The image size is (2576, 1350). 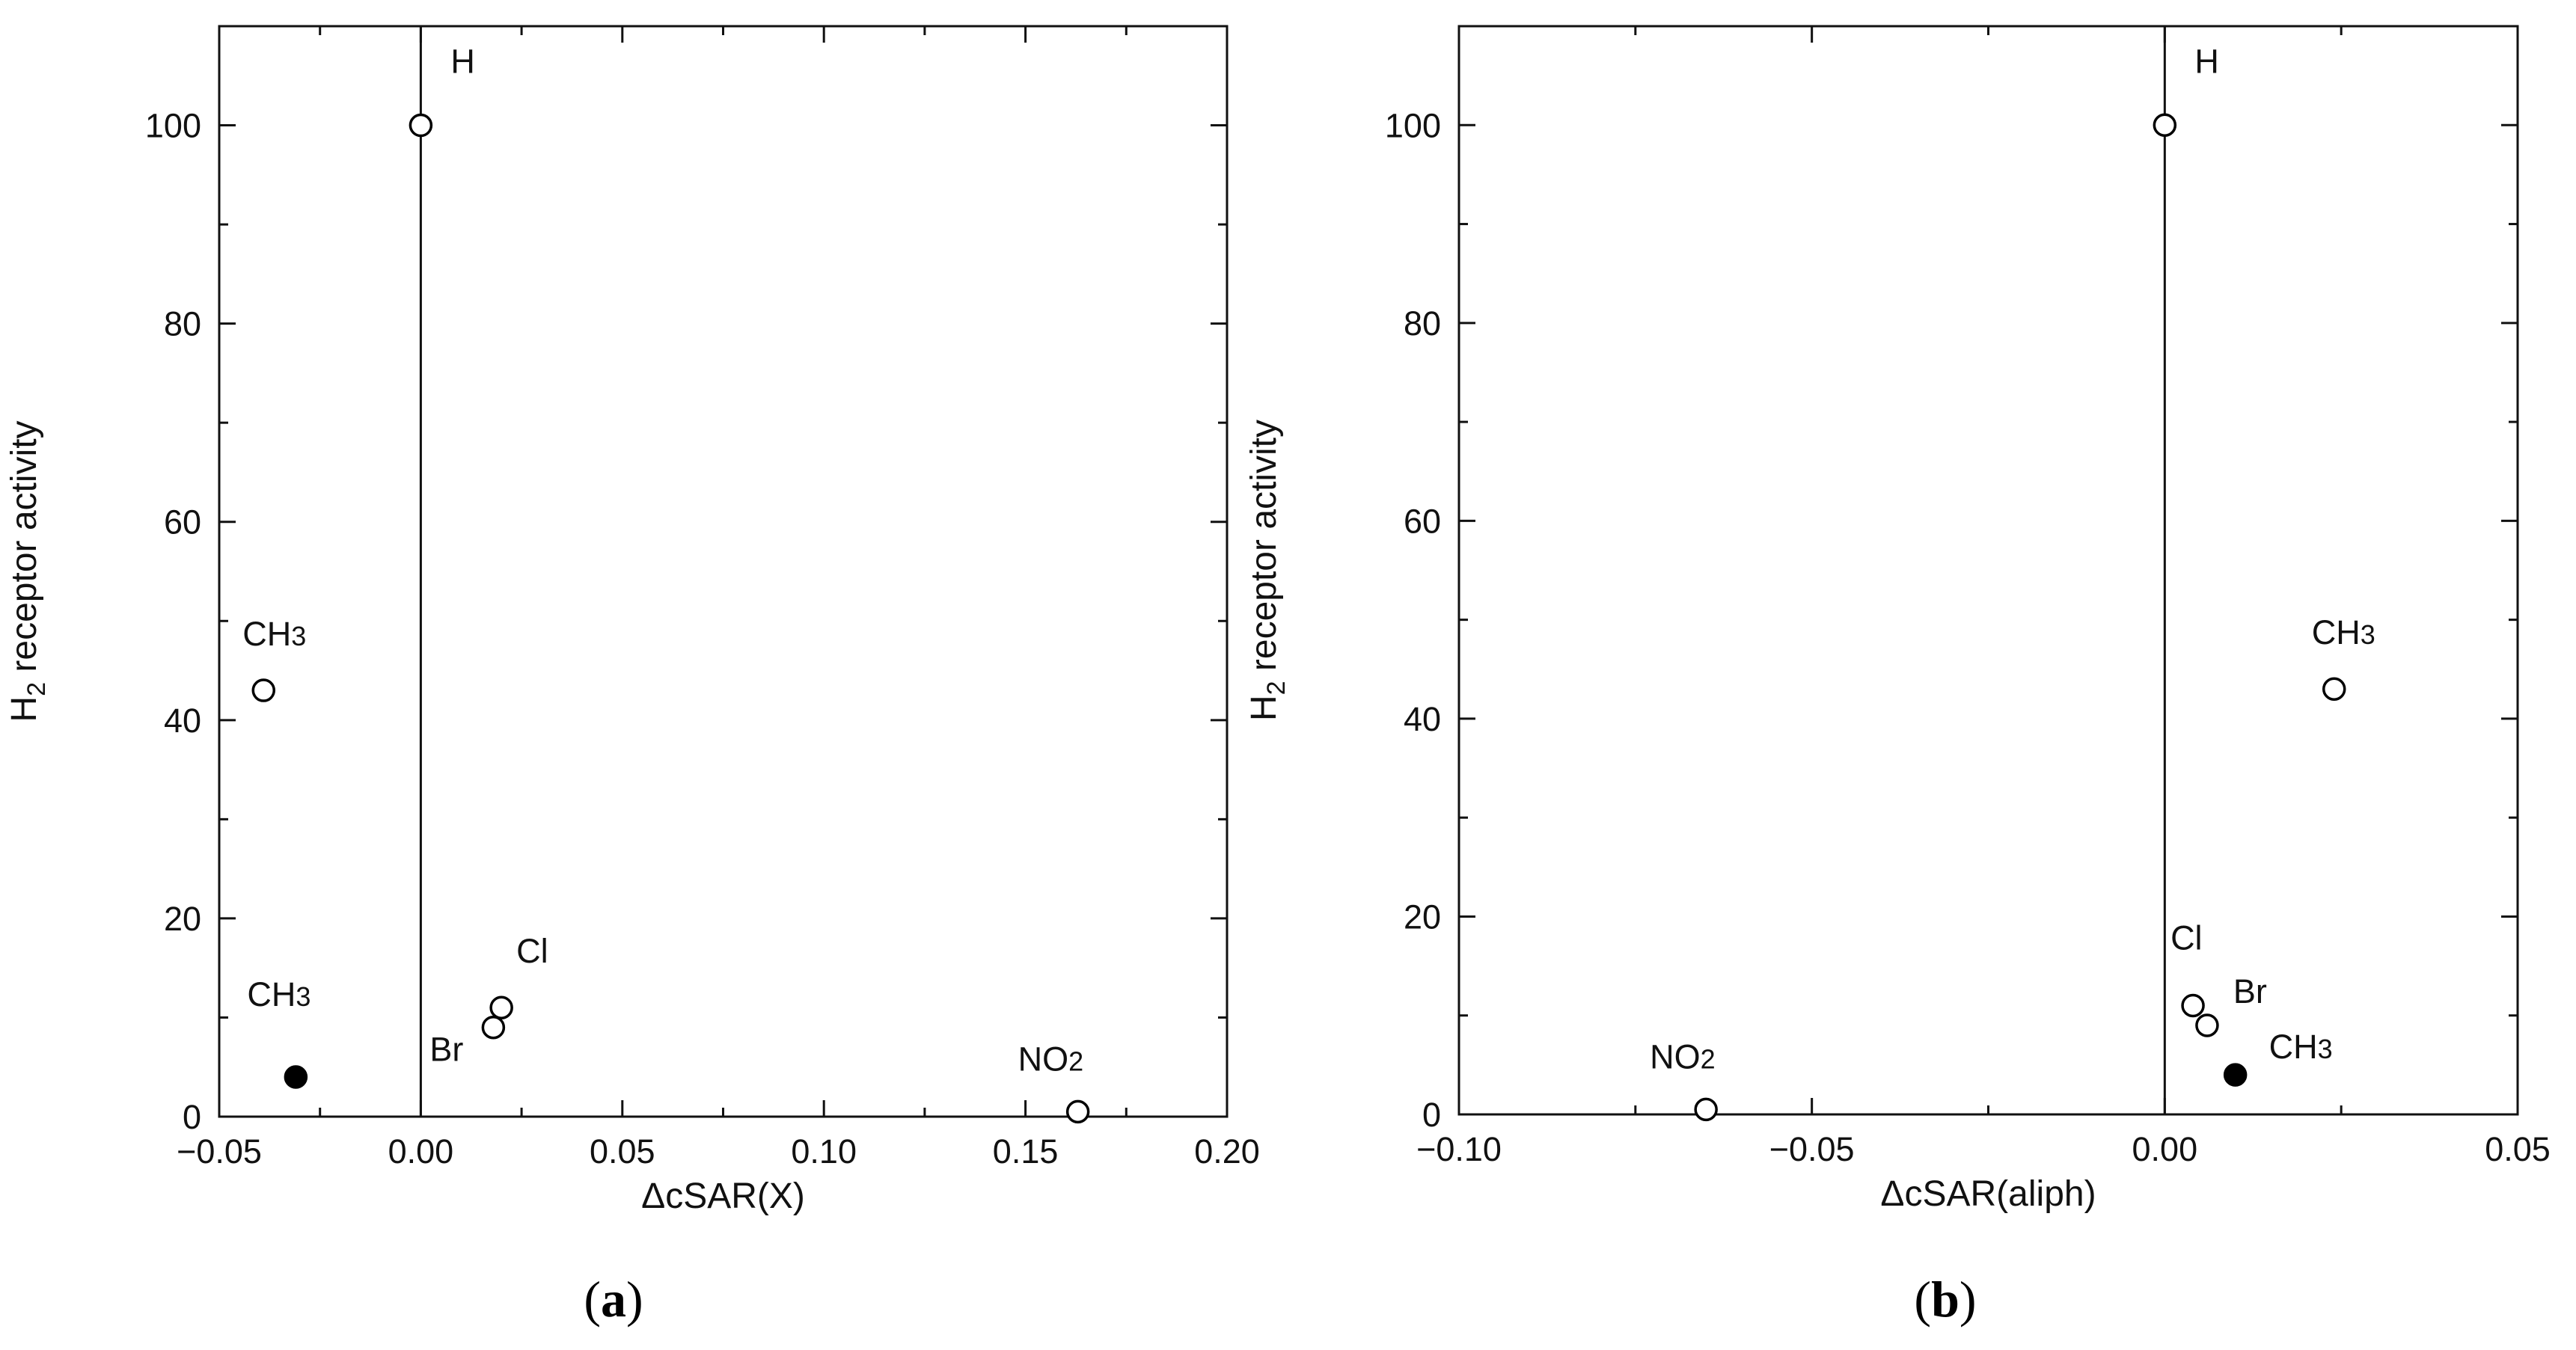 I want to click on x-axis-title: ΔcSAR(aliph), so click(x=1988, y=1194).